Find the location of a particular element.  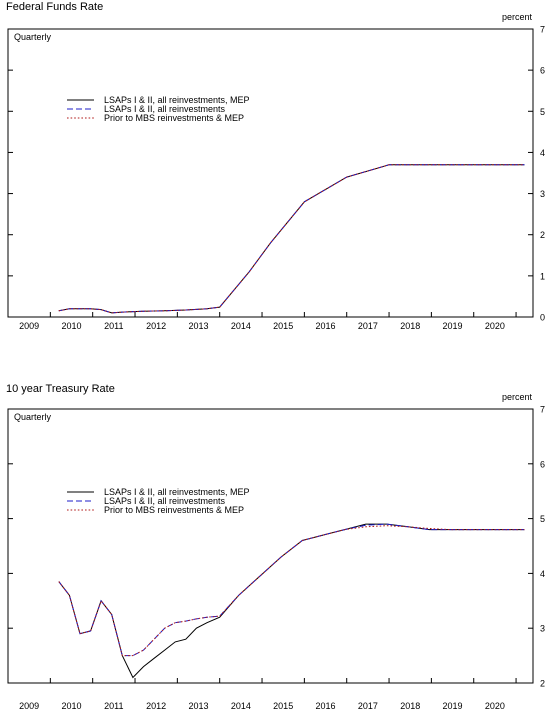

chart-title-10yr-treasury: 10 year Treasury Rate is located at coordinates (60, 389).